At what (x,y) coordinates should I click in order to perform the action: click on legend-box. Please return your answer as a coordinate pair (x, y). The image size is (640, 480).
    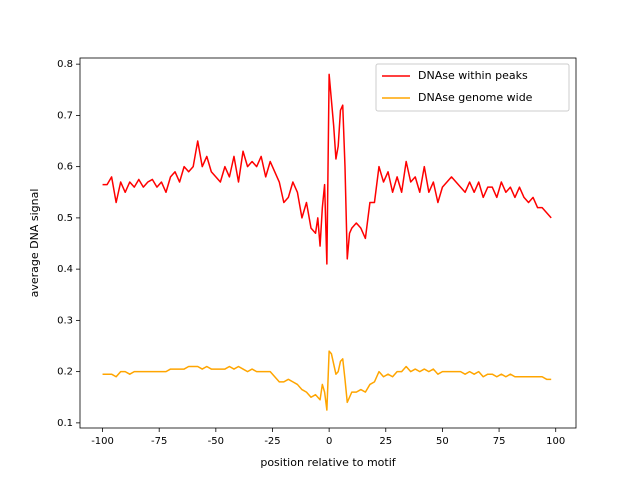
    Looking at the image, I should click on (472, 87).